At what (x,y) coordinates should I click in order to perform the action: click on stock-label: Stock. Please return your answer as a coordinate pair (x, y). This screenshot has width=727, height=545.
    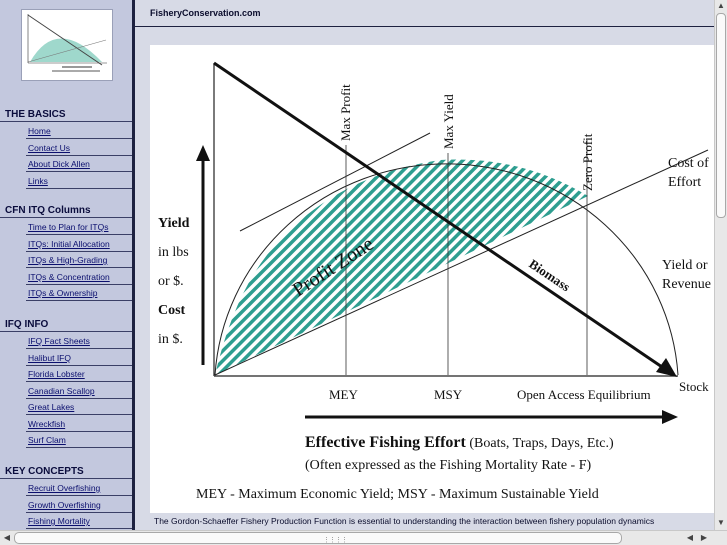
    Looking at the image, I should click on (694, 386).